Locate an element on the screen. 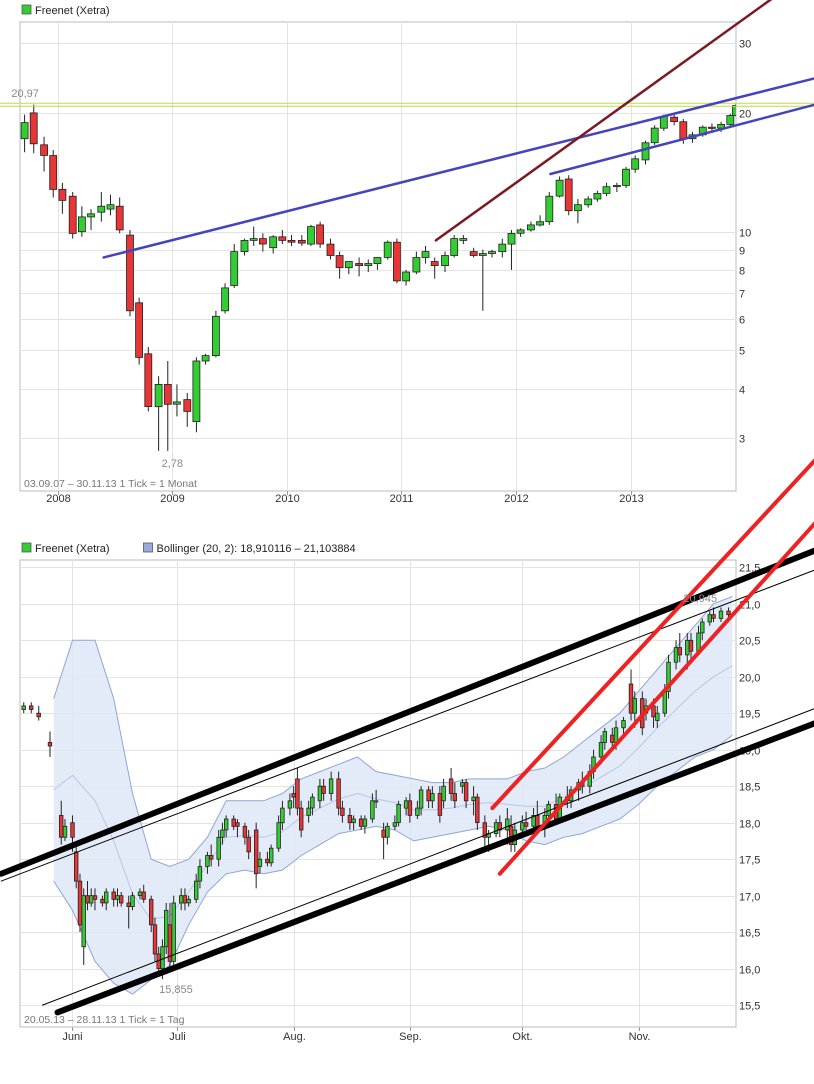 Image resolution: width=814 pixels, height=1084 pixels. y-tick-label: 18,0 is located at coordinates (749, 825).